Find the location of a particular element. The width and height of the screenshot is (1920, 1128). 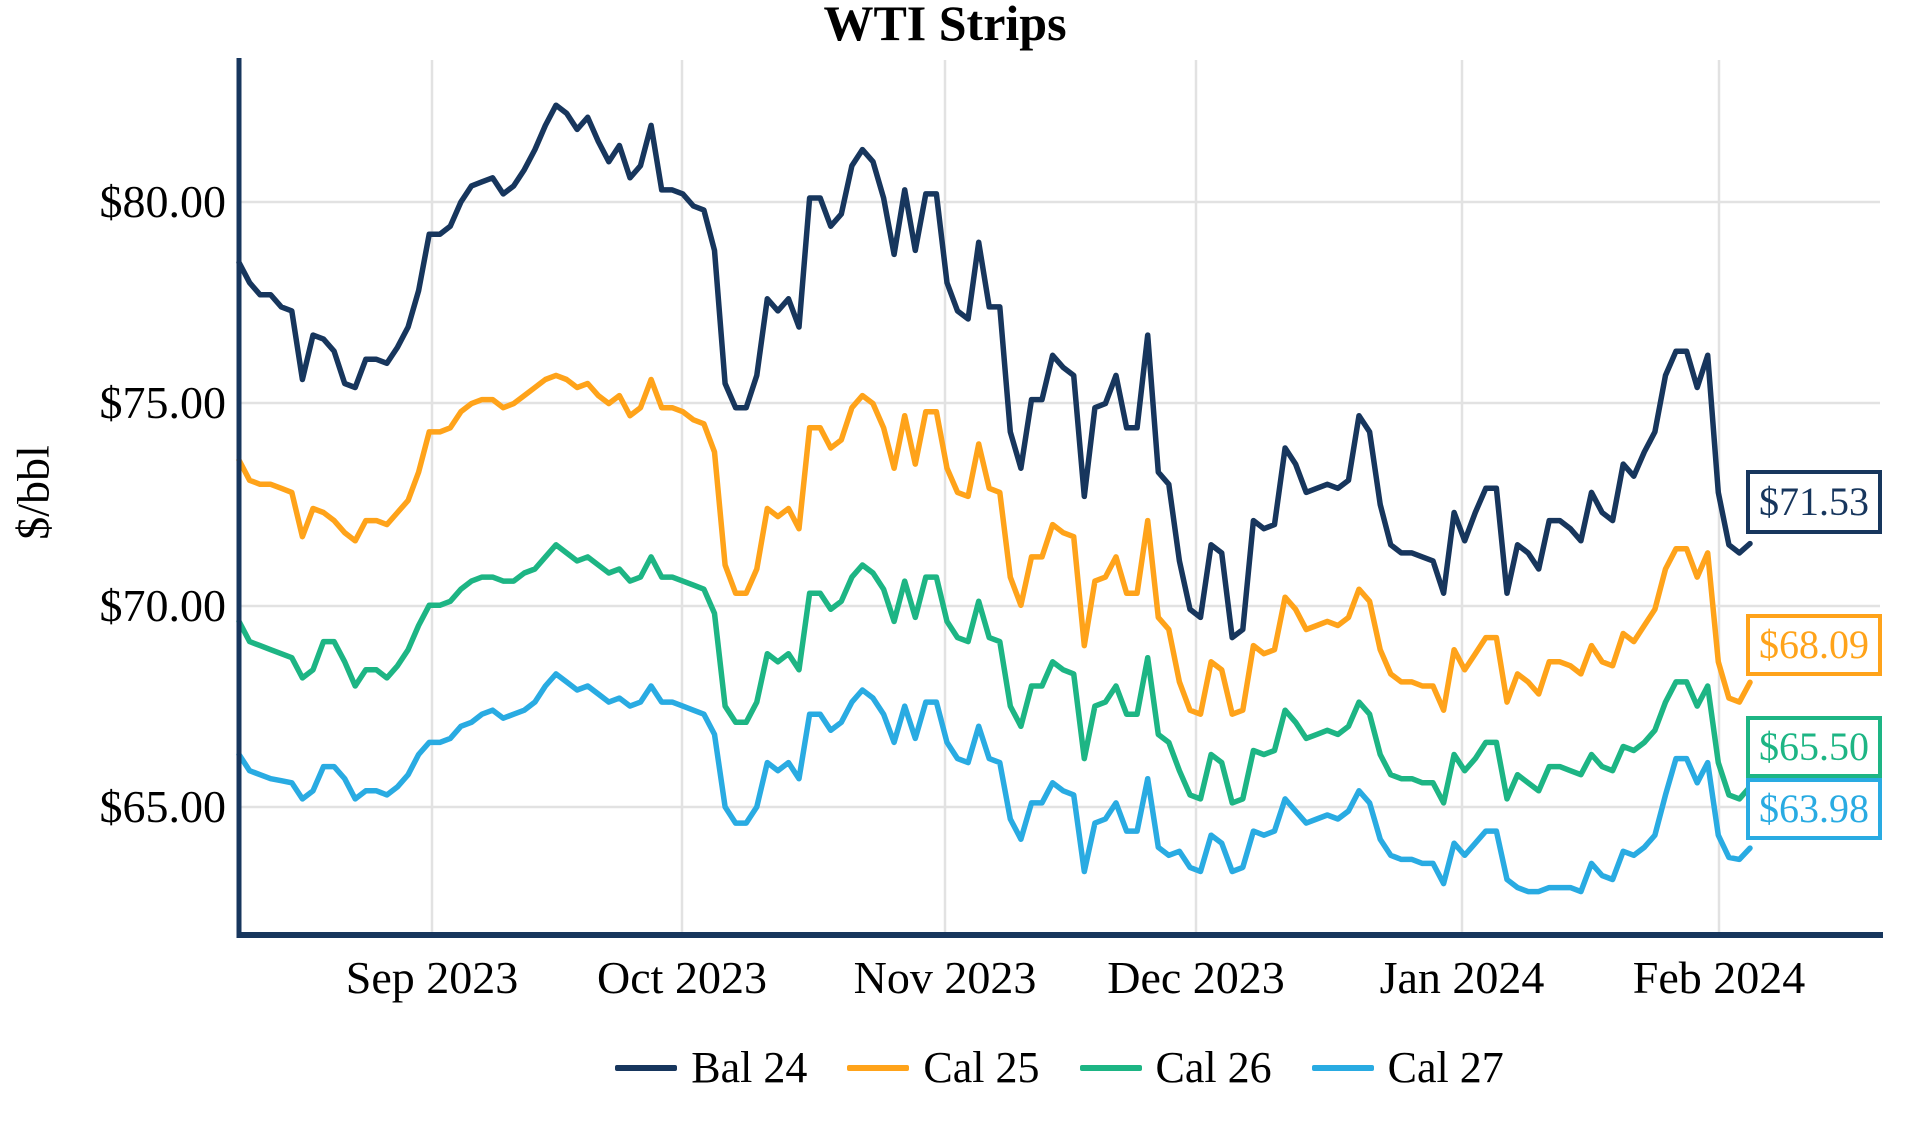

x-tick-label: Feb 2024 is located at coordinates (1719, 977).